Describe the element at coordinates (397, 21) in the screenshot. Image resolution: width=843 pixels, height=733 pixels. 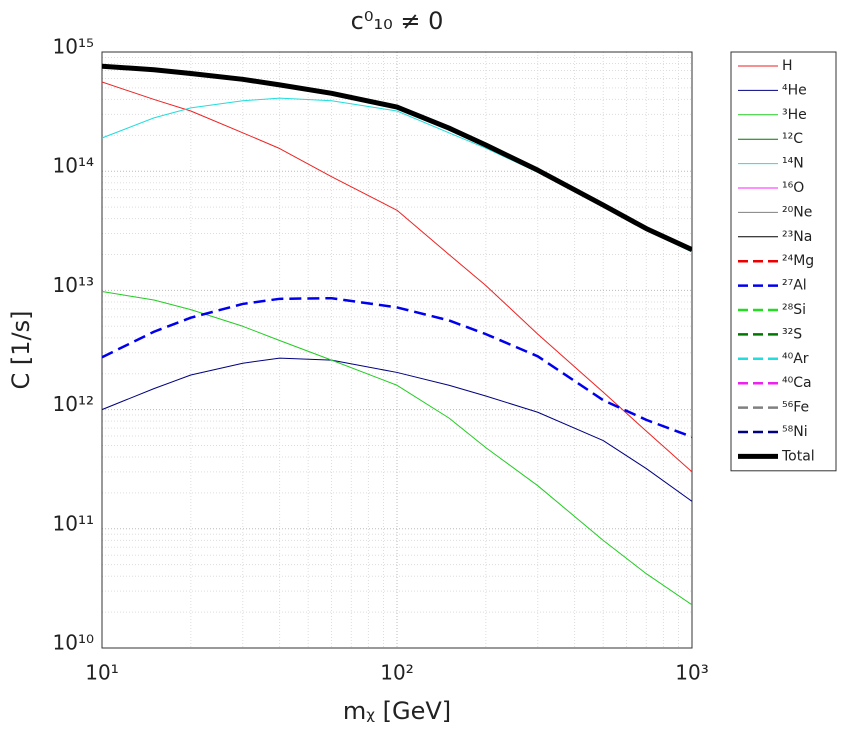
I see `chart-title: c⁰₁₀ ≠ 0` at that location.